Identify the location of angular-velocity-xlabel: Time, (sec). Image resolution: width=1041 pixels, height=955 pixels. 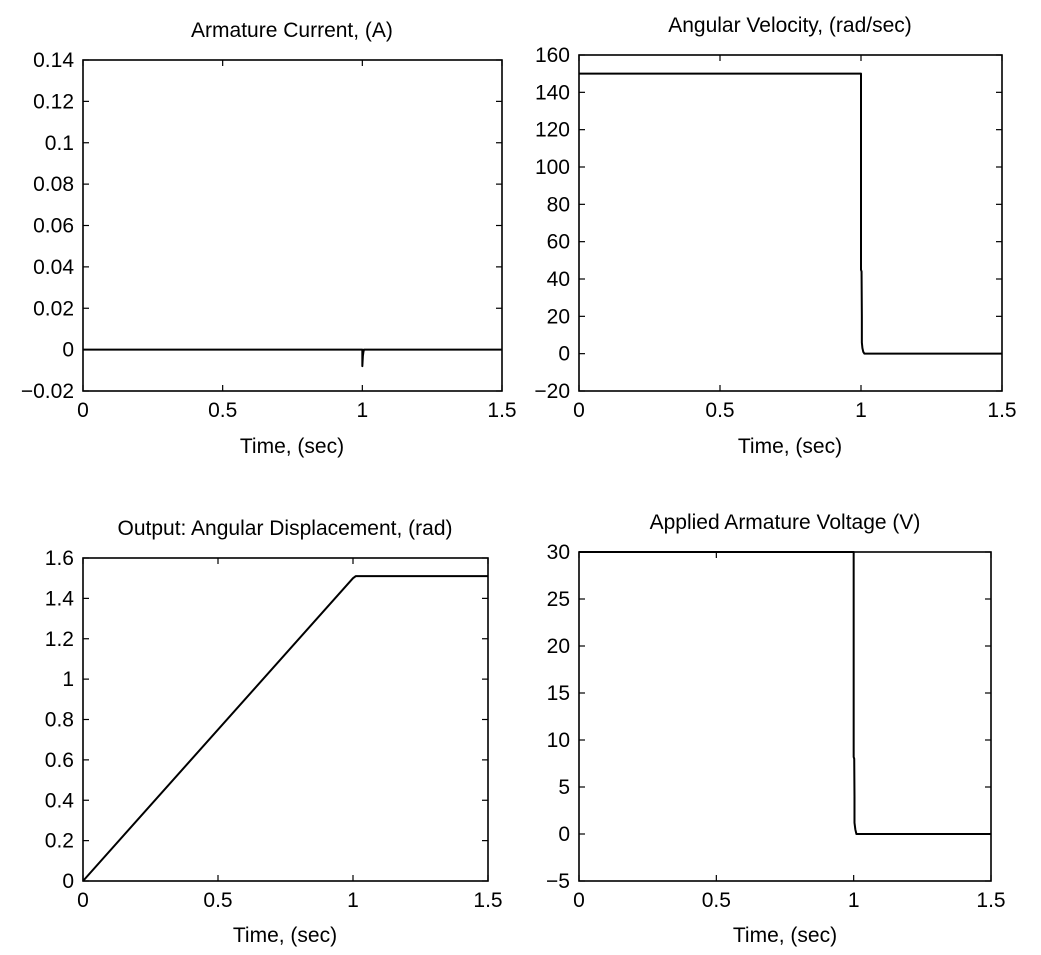
(790, 446).